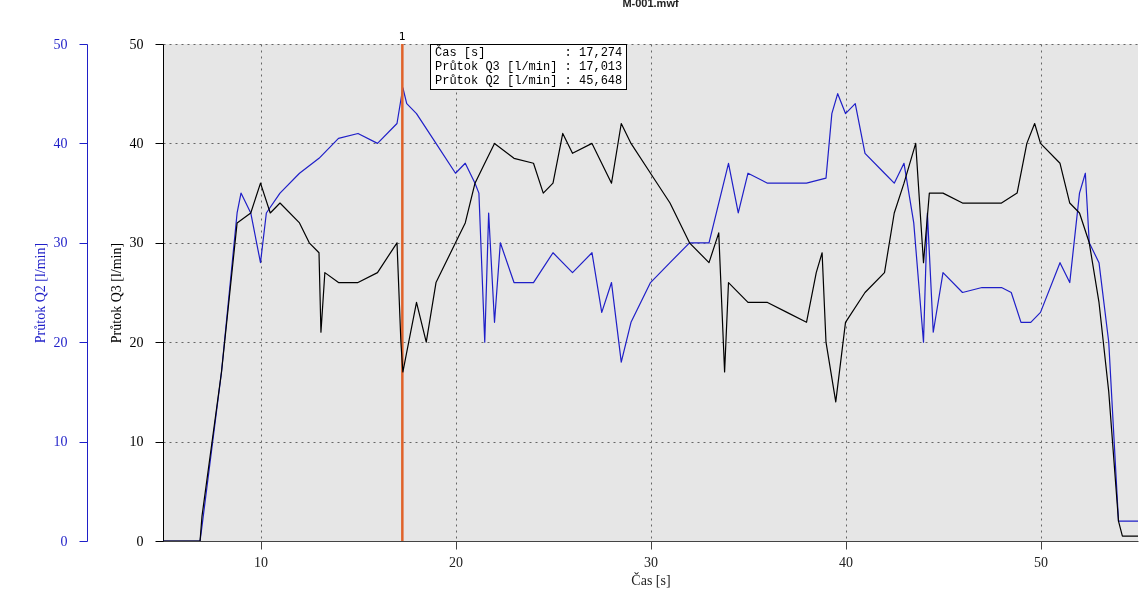  I want to click on x-tick-label: 30, so click(651, 562).